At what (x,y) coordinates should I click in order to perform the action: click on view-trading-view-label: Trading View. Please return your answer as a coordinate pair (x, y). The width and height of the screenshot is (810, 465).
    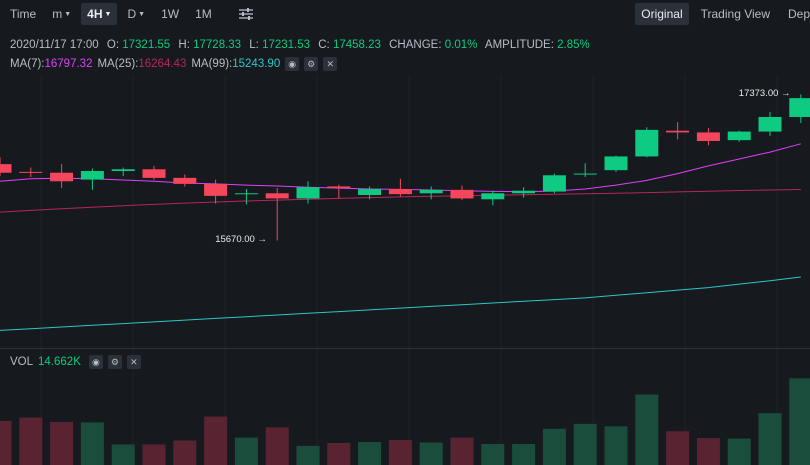
    Looking at the image, I should click on (735, 14).